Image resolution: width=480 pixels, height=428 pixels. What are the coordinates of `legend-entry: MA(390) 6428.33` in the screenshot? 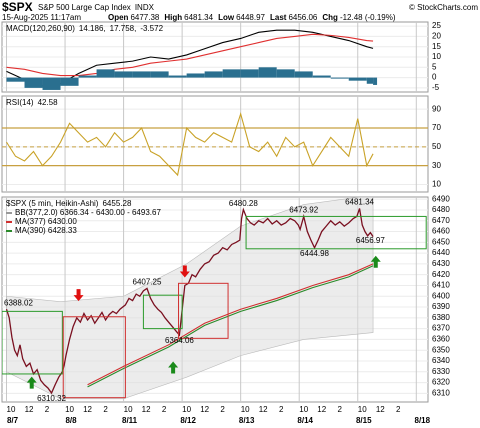 It's located at (46, 230).